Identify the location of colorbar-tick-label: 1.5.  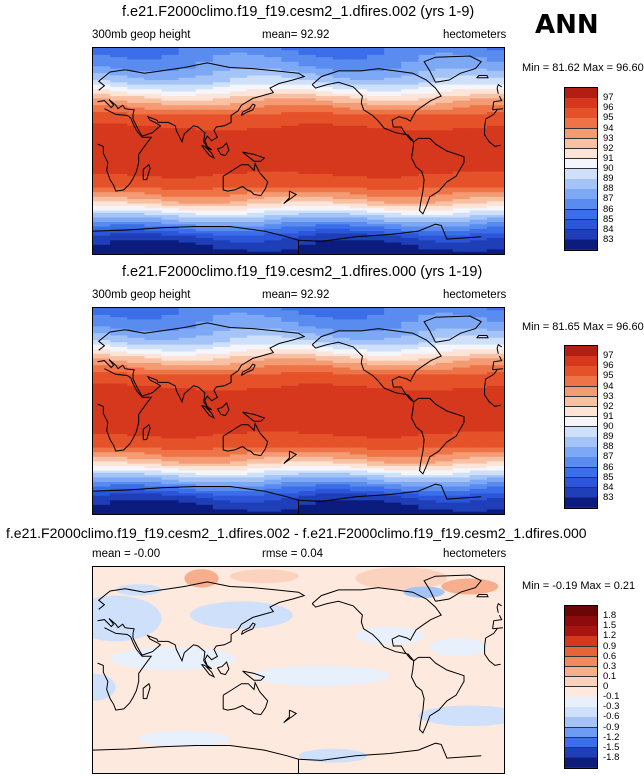
(610, 626).